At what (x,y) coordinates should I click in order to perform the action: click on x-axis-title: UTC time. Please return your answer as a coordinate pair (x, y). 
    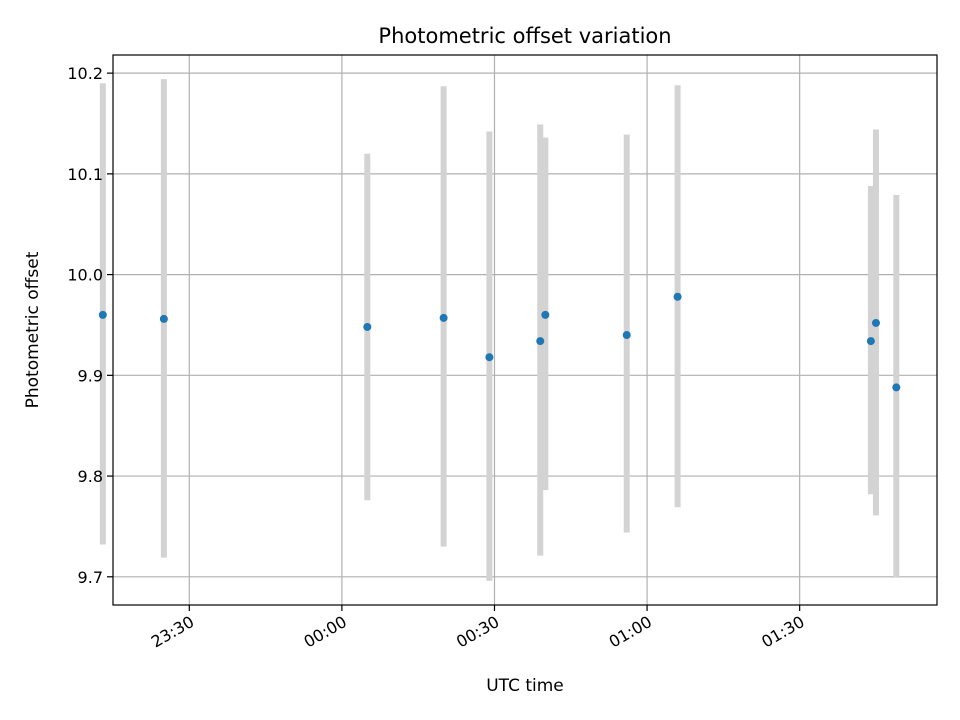
    Looking at the image, I should click on (525, 686).